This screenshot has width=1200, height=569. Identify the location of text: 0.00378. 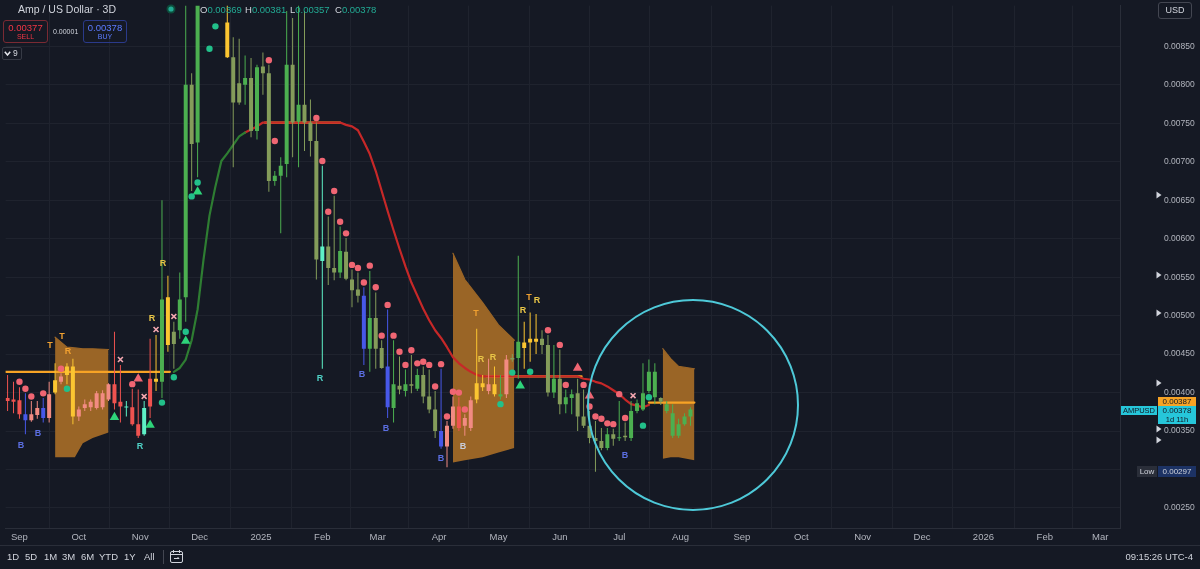
(1177, 410).